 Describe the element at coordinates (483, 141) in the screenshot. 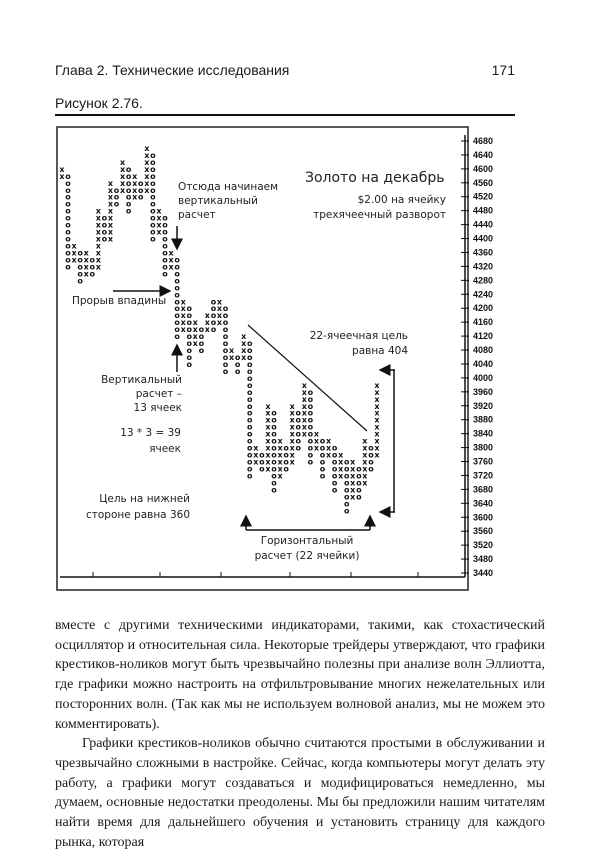

I see `y-tick-label: 4680` at that location.